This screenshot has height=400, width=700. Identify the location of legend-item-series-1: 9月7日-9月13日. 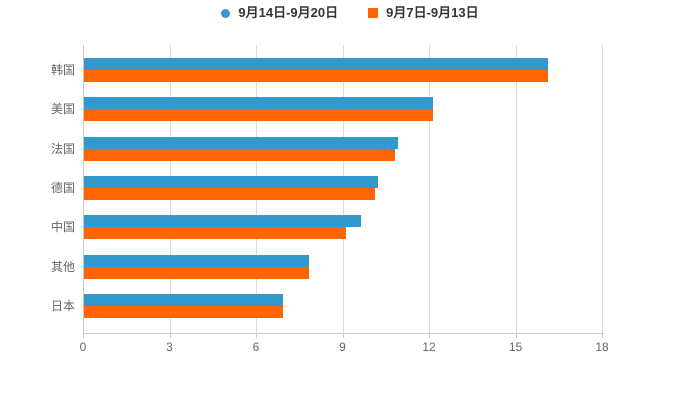
(423, 12).